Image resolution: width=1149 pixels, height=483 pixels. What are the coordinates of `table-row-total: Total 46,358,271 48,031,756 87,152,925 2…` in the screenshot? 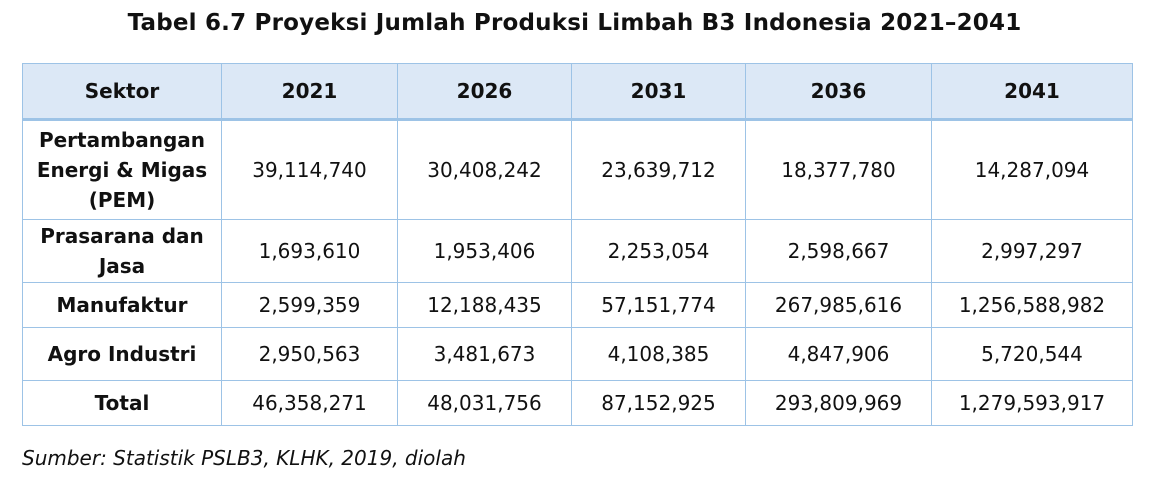 It's located at (577, 403).